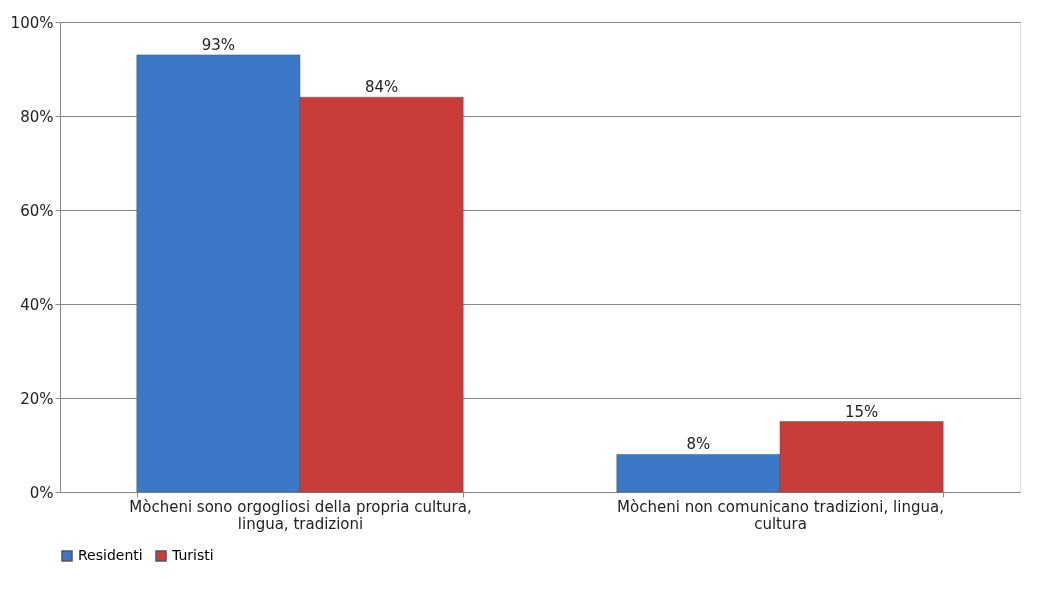 This screenshot has width=1051, height=603. Describe the element at coordinates (698, 444) in the screenshot. I see `data-label: 8%` at that location.